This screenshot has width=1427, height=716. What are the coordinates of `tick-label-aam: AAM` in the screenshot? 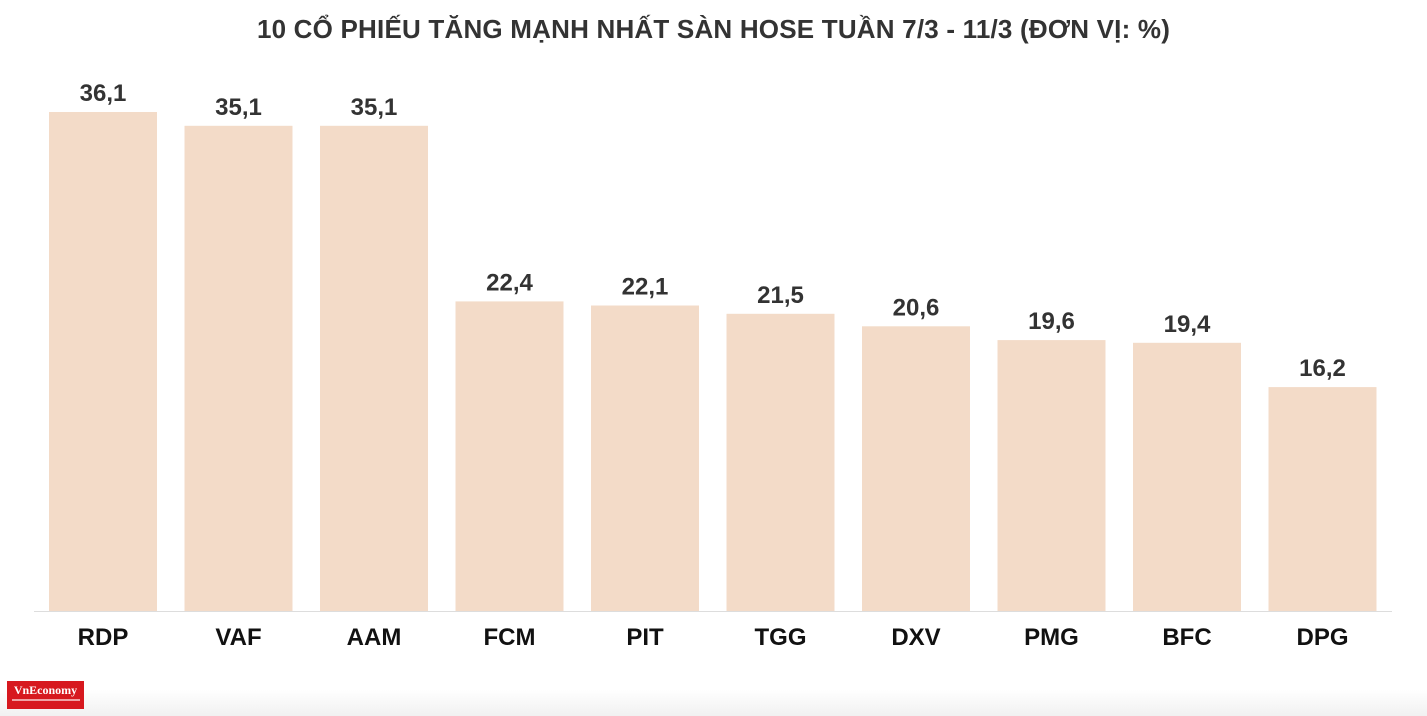 It's located at (374, 637).